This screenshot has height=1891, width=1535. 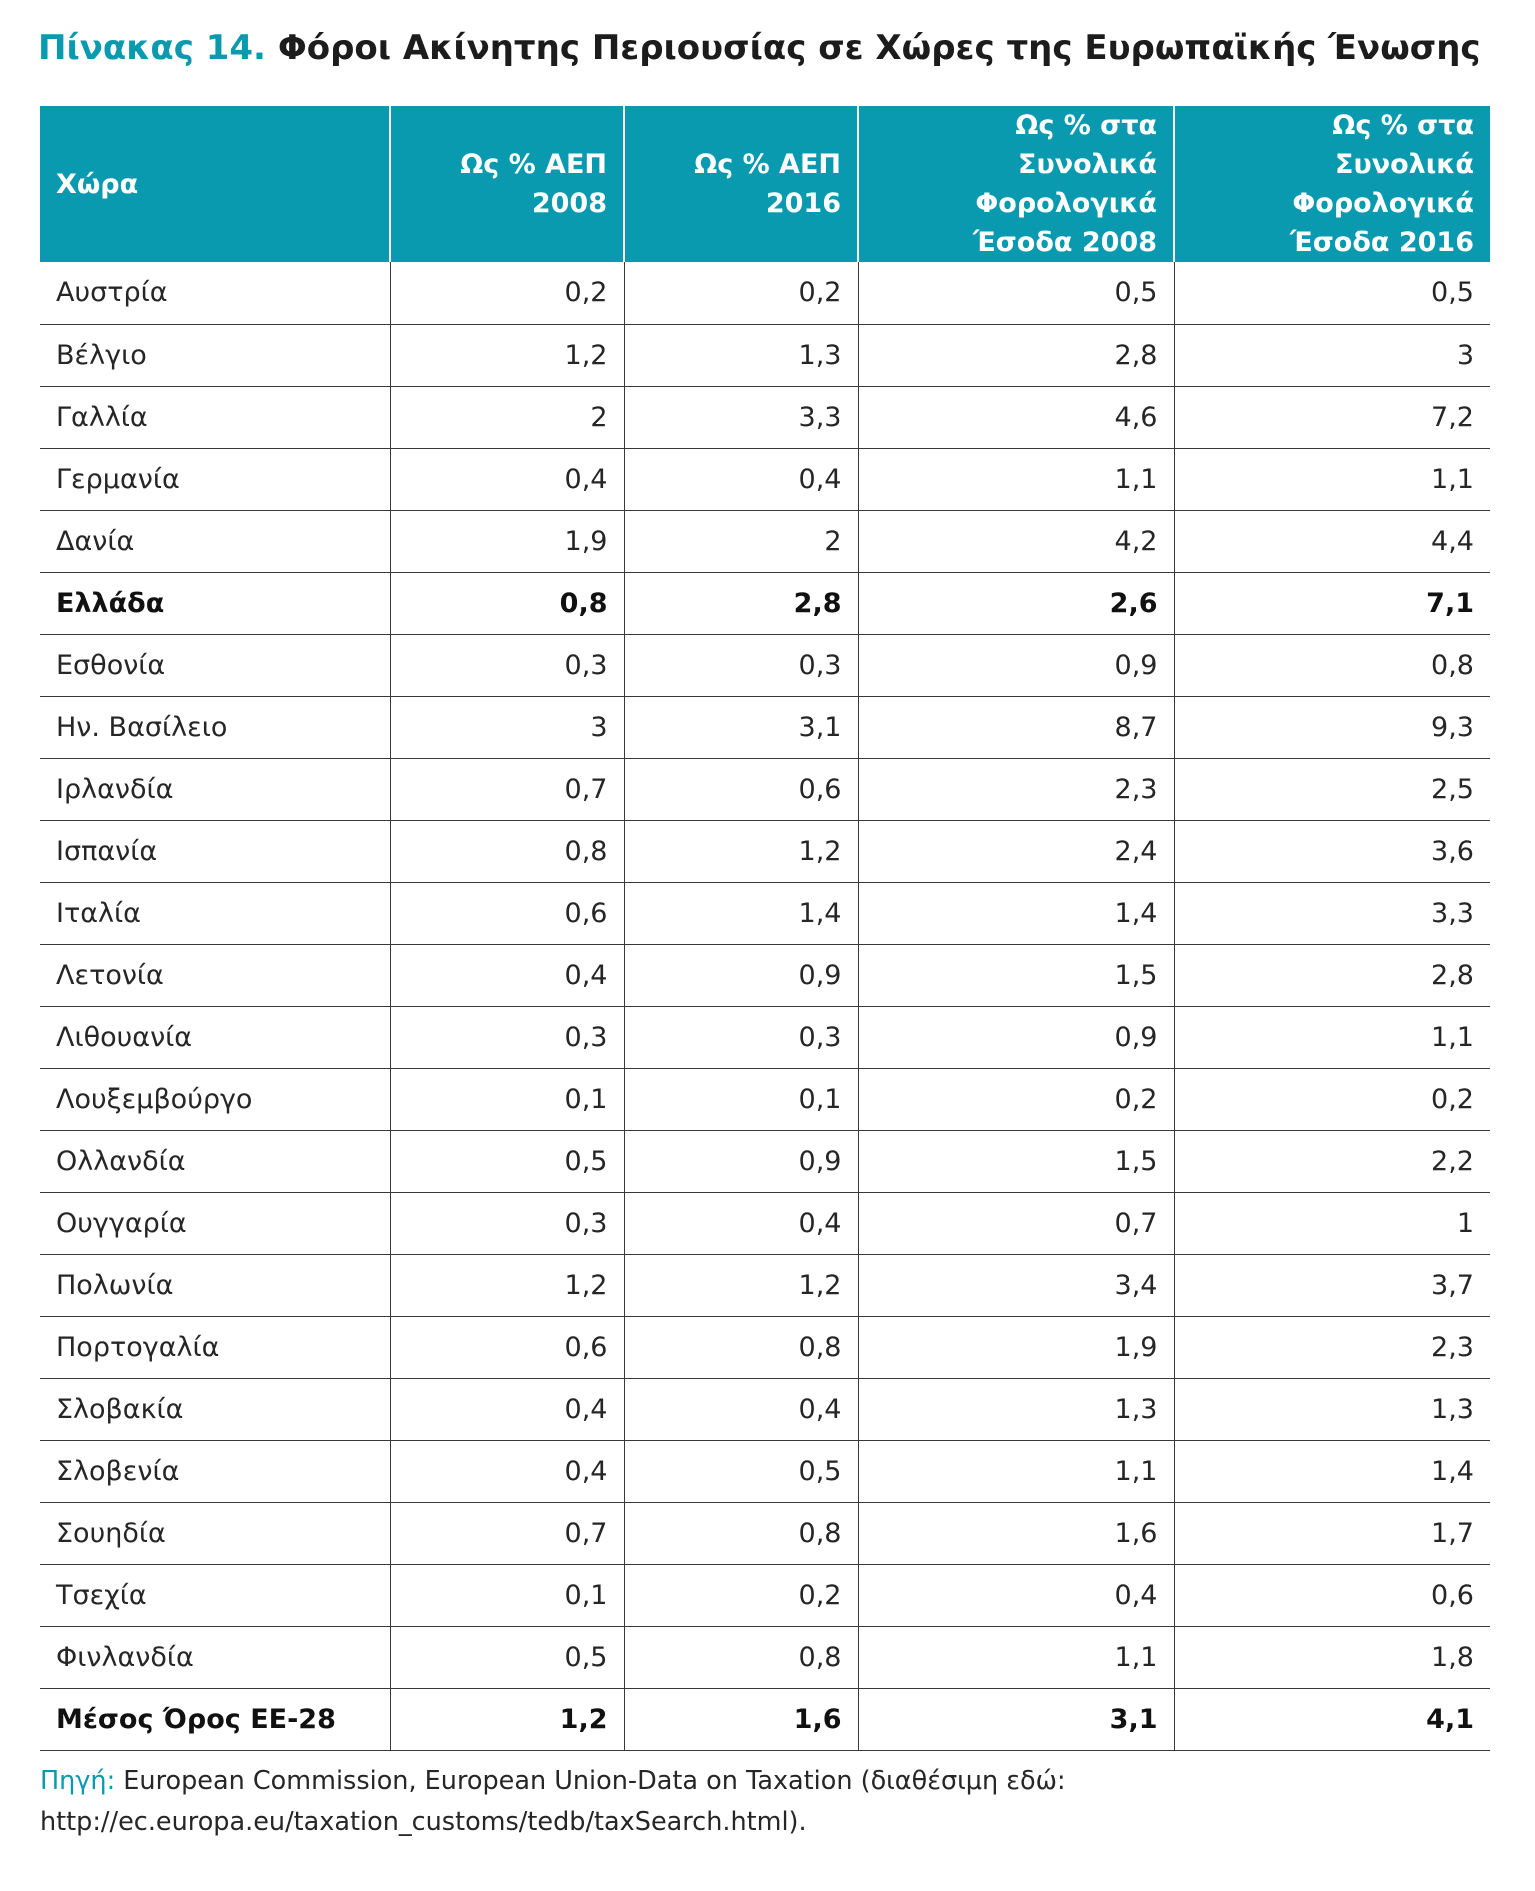 I want to click on cell-gdp-2016: 3,1, so click(x=740, y=727).